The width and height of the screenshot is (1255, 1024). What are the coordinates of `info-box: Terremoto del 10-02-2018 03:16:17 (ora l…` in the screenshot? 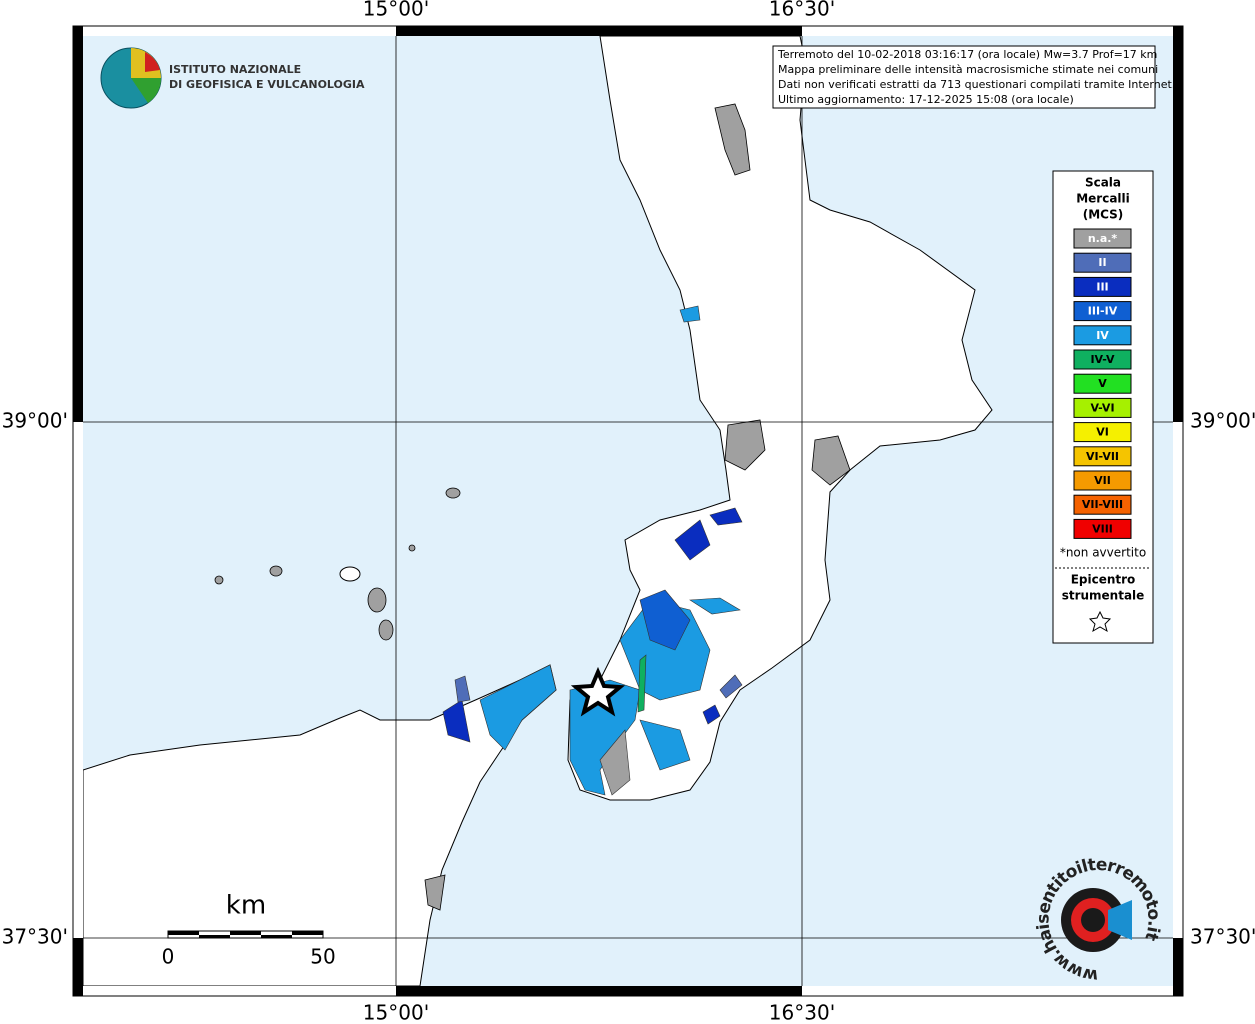 It's located at (973, 77).